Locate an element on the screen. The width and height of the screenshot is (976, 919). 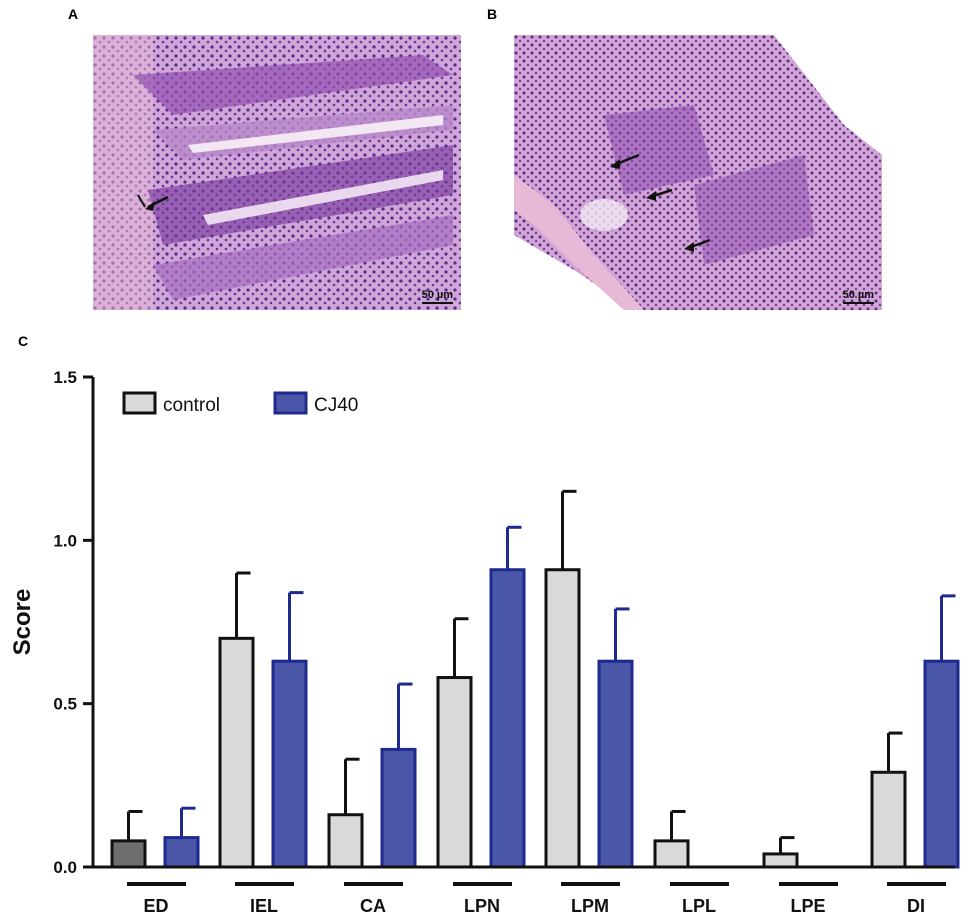
bar-cj40-CA is located at coordinates (398, 808).